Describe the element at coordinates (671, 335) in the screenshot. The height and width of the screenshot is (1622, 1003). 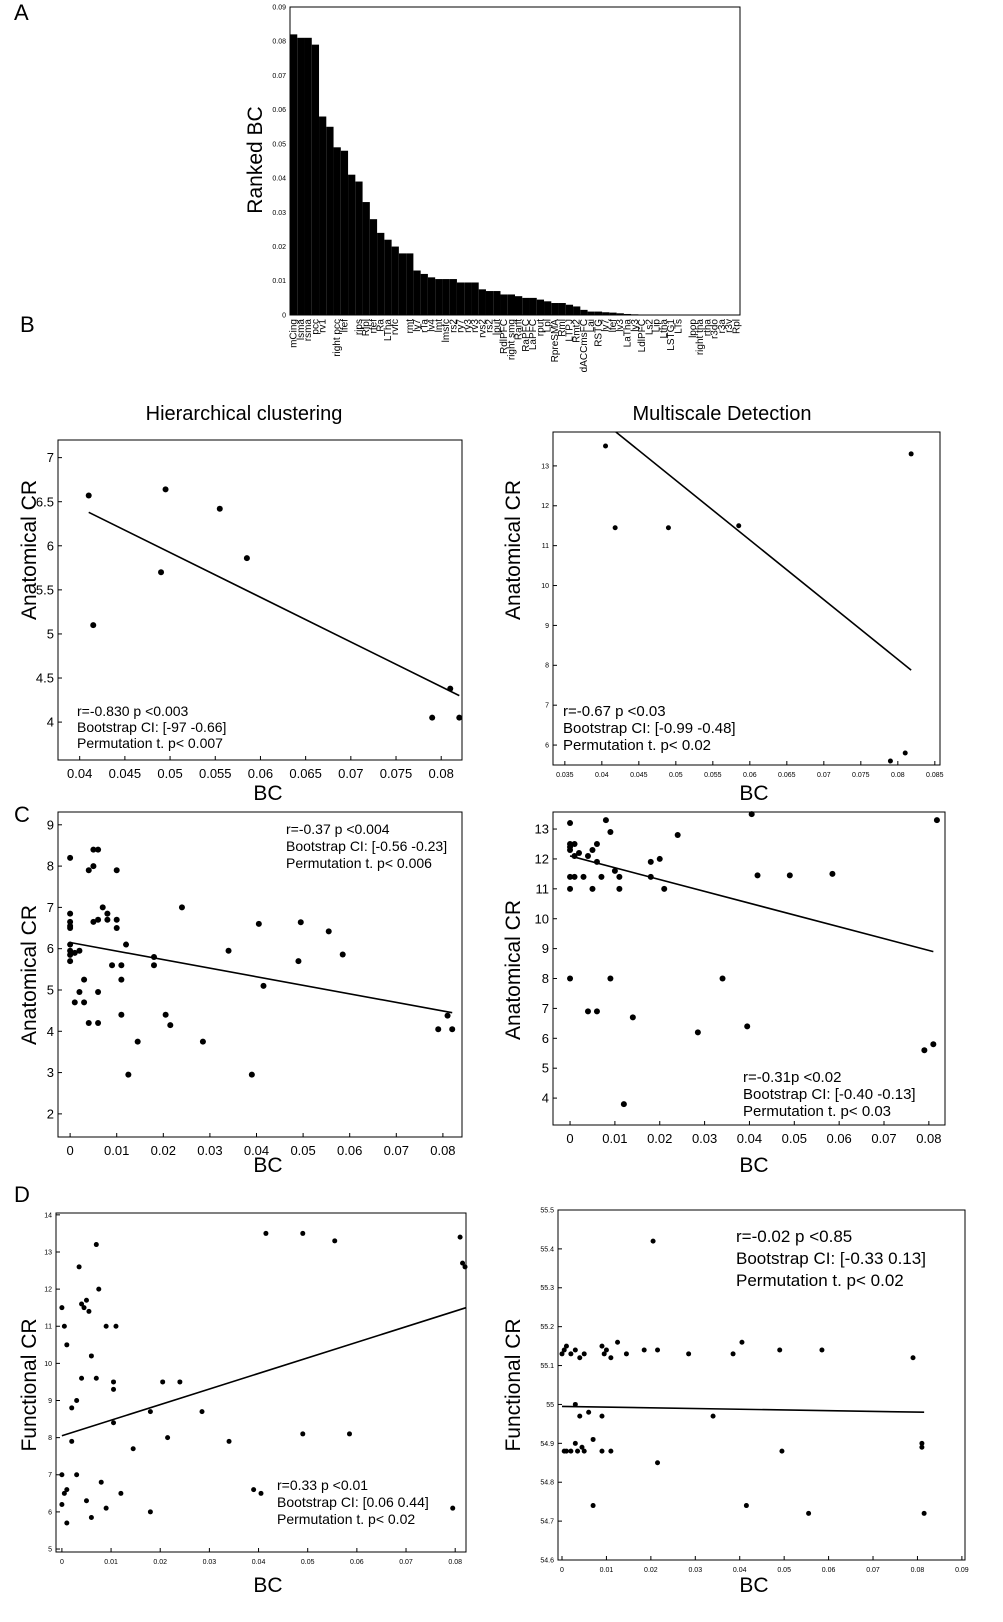
I see `x-tick-label: LSTG1` at that location.